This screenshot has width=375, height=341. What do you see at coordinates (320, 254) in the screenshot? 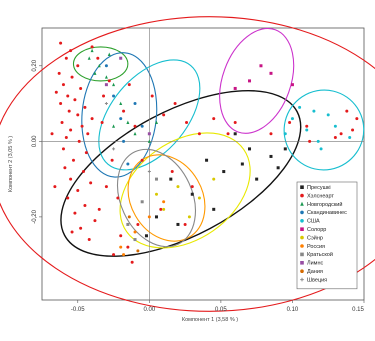
I see `legend-label: Кратьской` at bounding box center [320, 254].